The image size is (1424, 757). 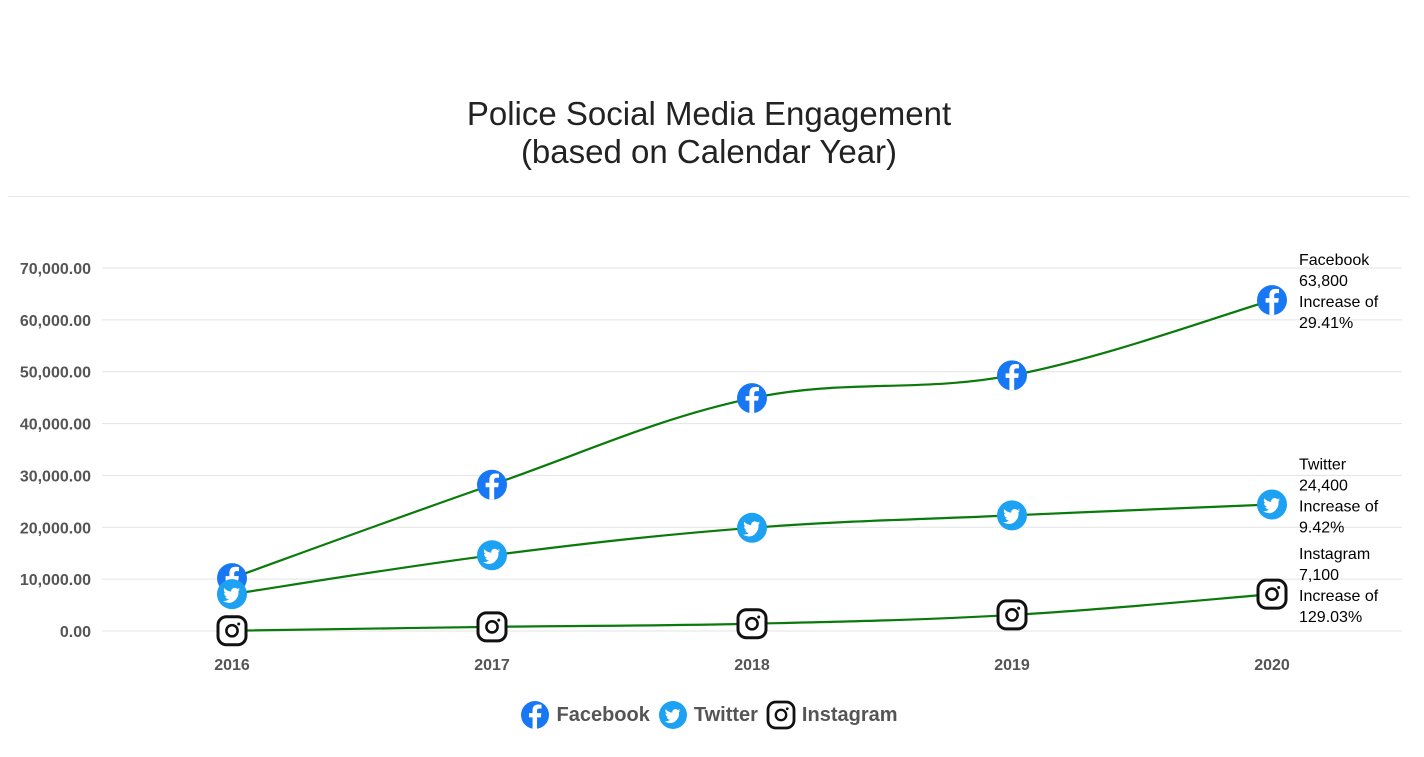 What do you see at coordinates (1339, 586) in the screenshot?
I see `annotation-instagram: Instagram 7,100 Increase of 129.03%` at bounding box center [1339, 586].